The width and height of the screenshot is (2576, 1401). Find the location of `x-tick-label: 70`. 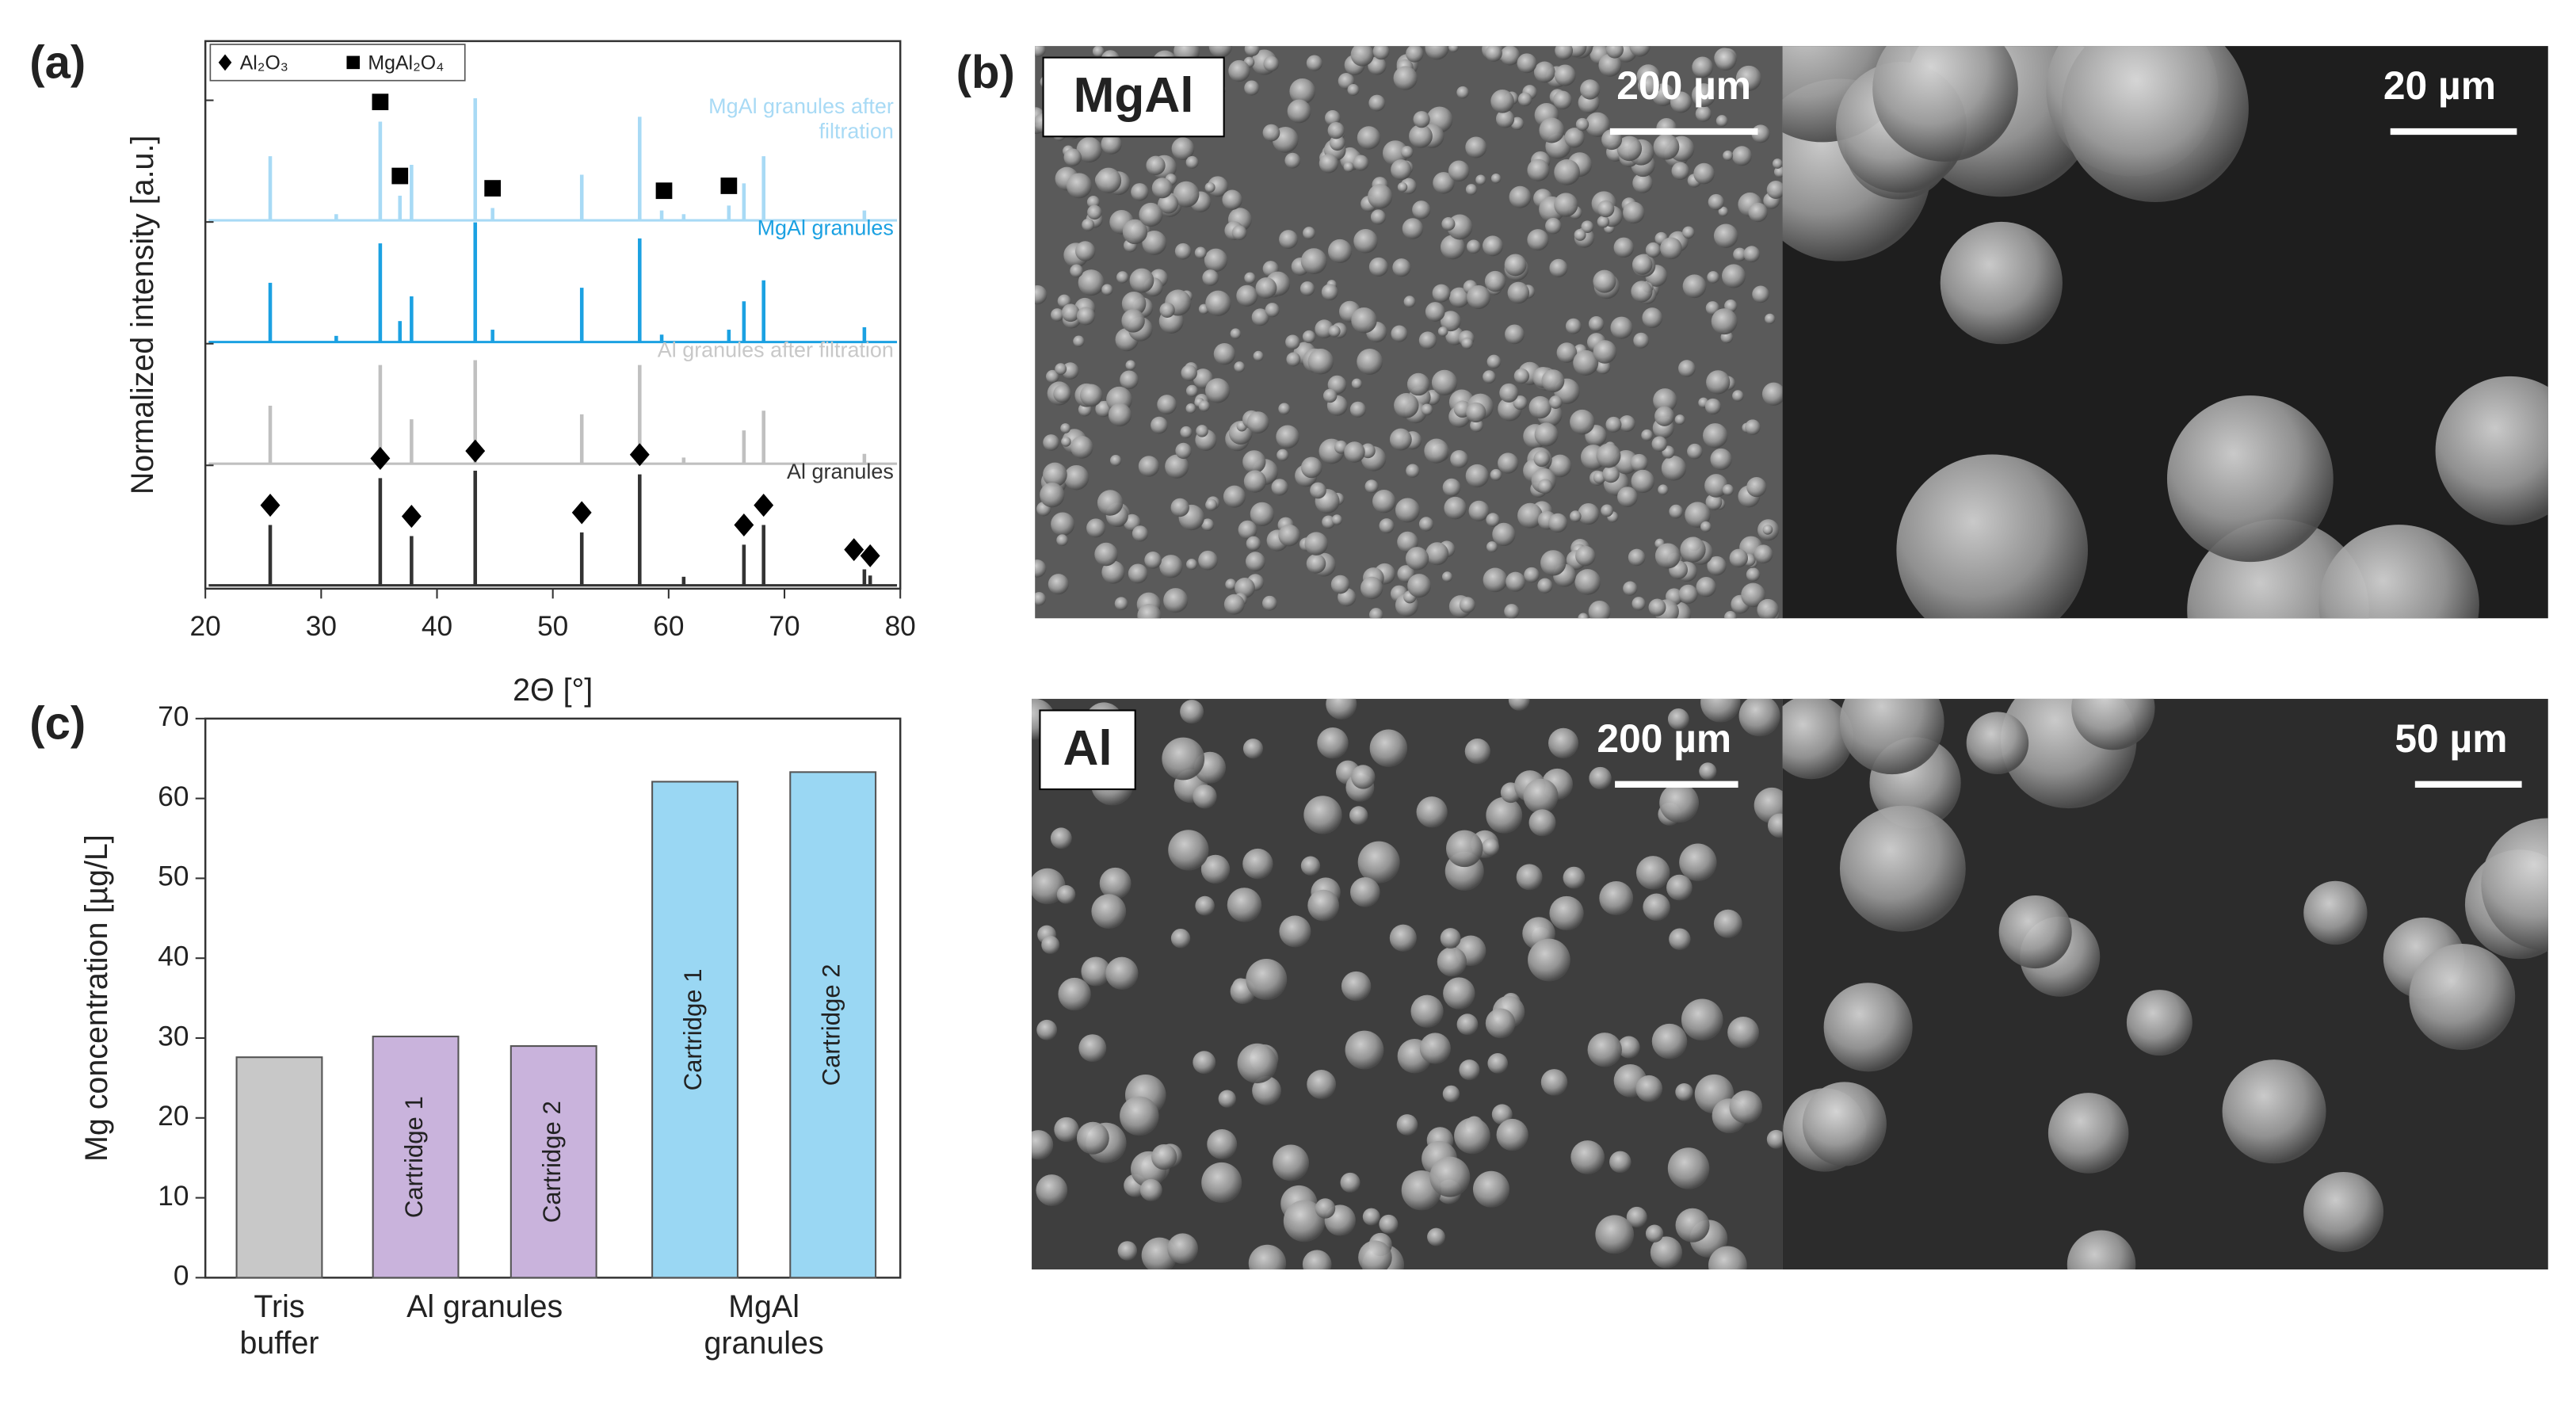

x-tick-label: 70 is located at coordinates (784, 626).